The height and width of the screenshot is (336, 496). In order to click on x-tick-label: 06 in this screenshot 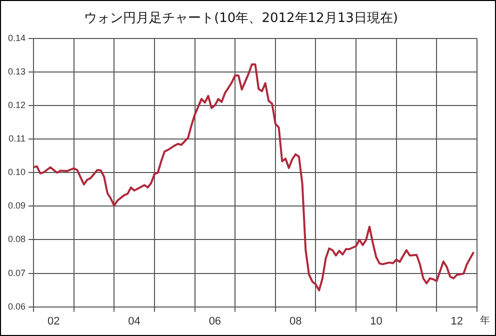, I will do `click(215, 321)`.